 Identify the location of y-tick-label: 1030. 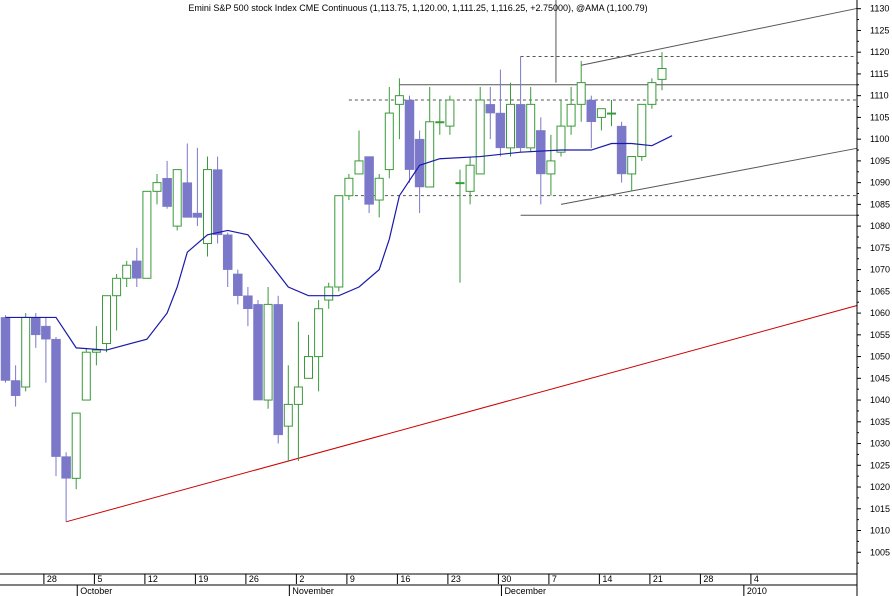
(880, 444).